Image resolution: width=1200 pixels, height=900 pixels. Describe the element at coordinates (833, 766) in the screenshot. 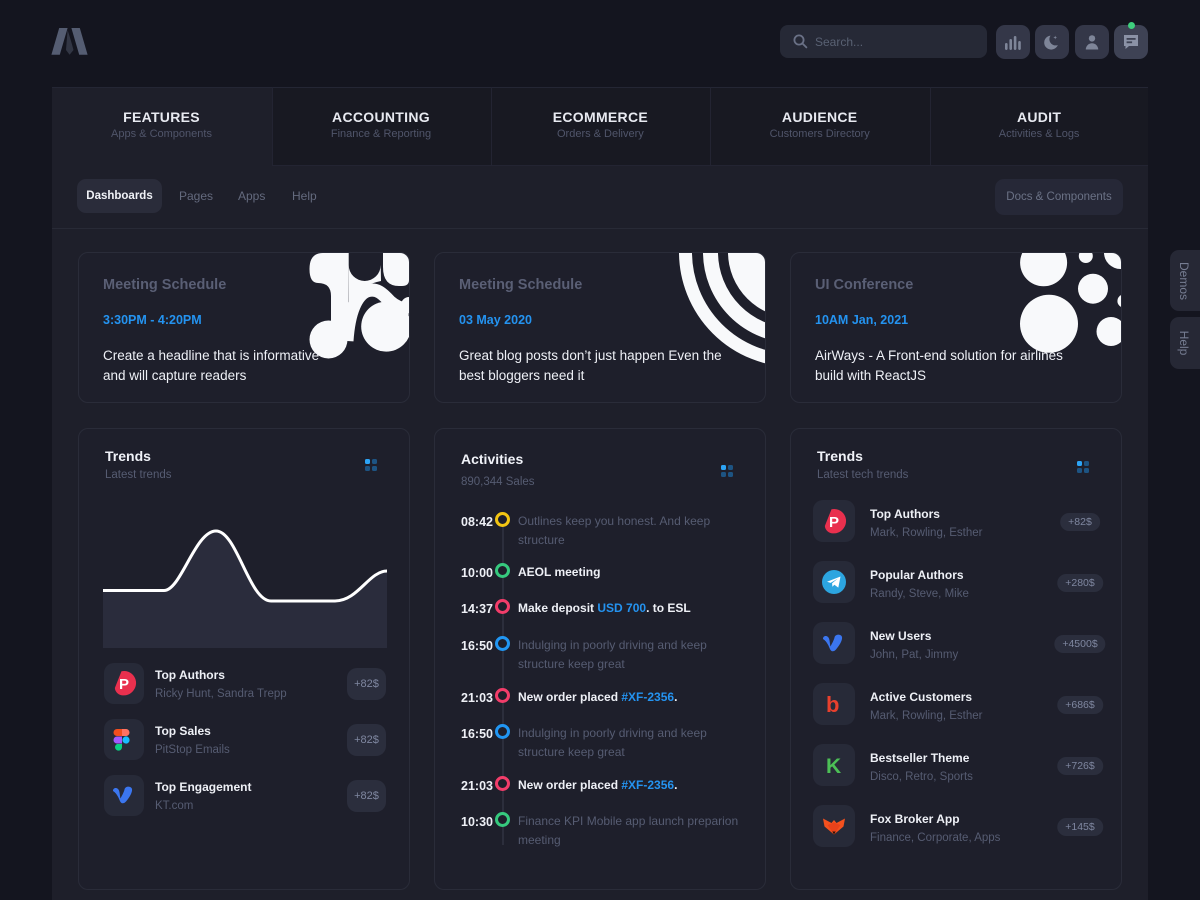

I see `svg-text: K` at that location.